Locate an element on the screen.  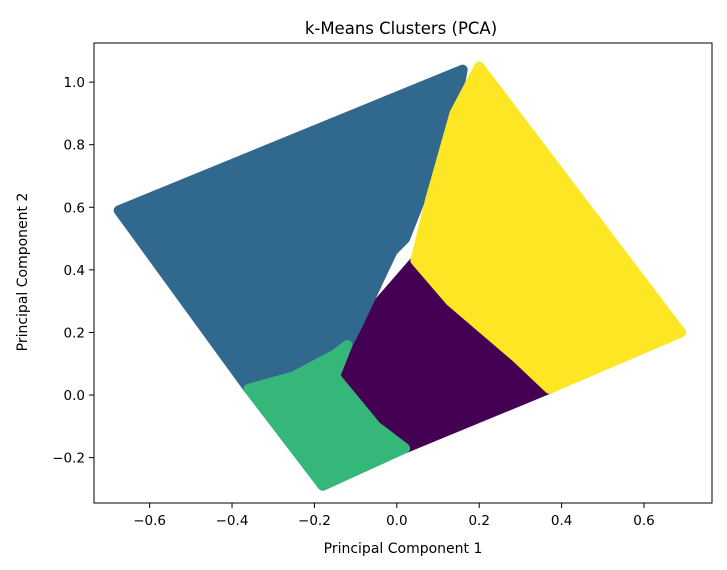
y-tick-label: 0.8 is located at coordinates (74, 146).